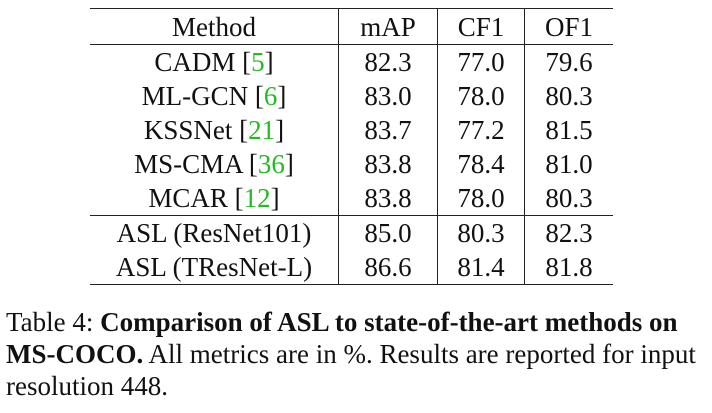 This screenshot has width=712, height=413. Describe the element at coordinates (388, 96) in the screenshot. I see `map-cell: 83.0` at that location.